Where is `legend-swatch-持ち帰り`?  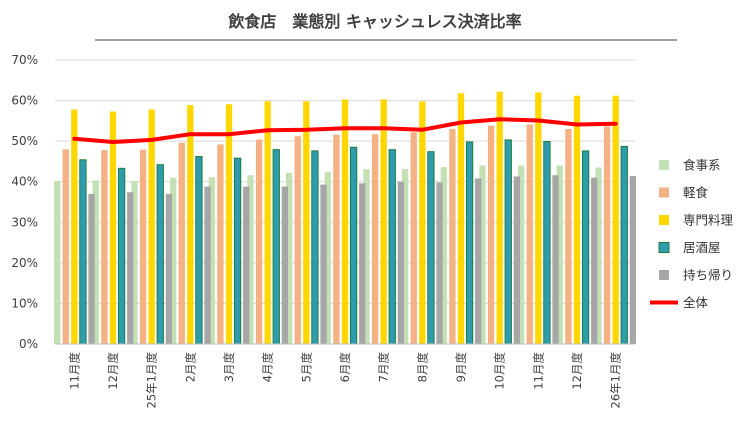
legend-swatch-持ち帰り is located at coordinates (664, 275).